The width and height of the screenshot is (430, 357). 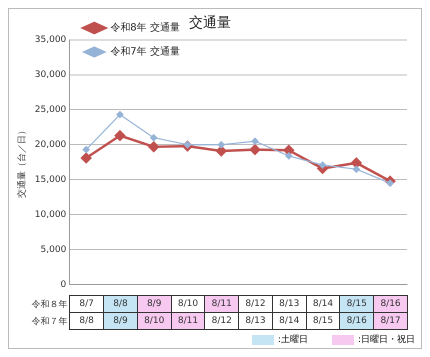 What do you see at coordinates (154, 304) in the screenshot?
I see `x-tick-label: 8/9` at bounding box center [154, 304].